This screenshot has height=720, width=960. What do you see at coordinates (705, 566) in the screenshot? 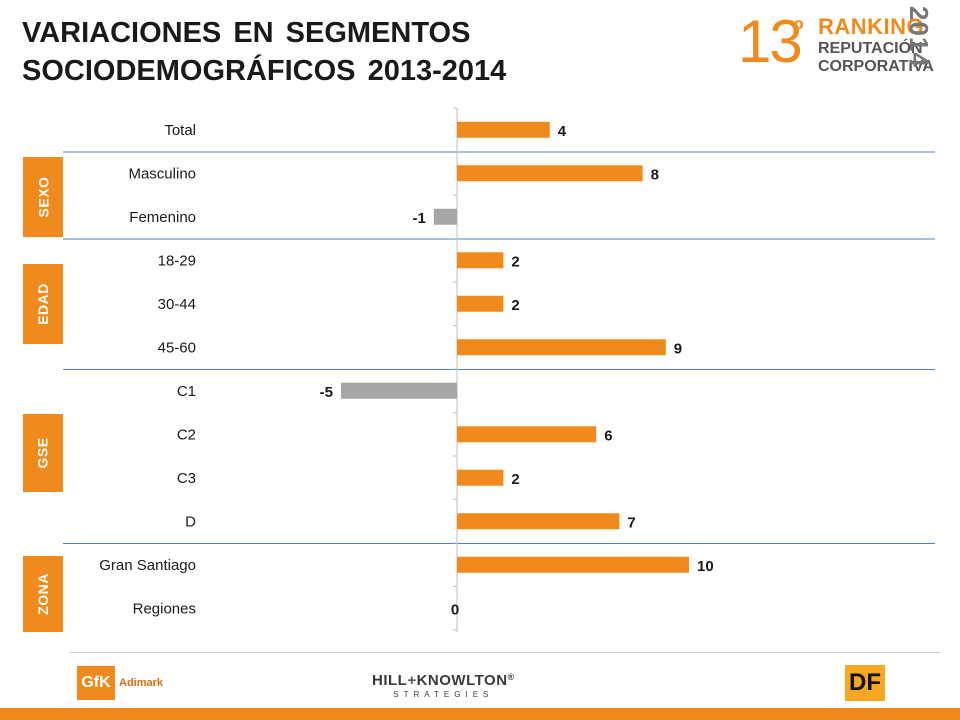
I see `value-label-gran-santiago: 10` at bounding box center [705, 566].